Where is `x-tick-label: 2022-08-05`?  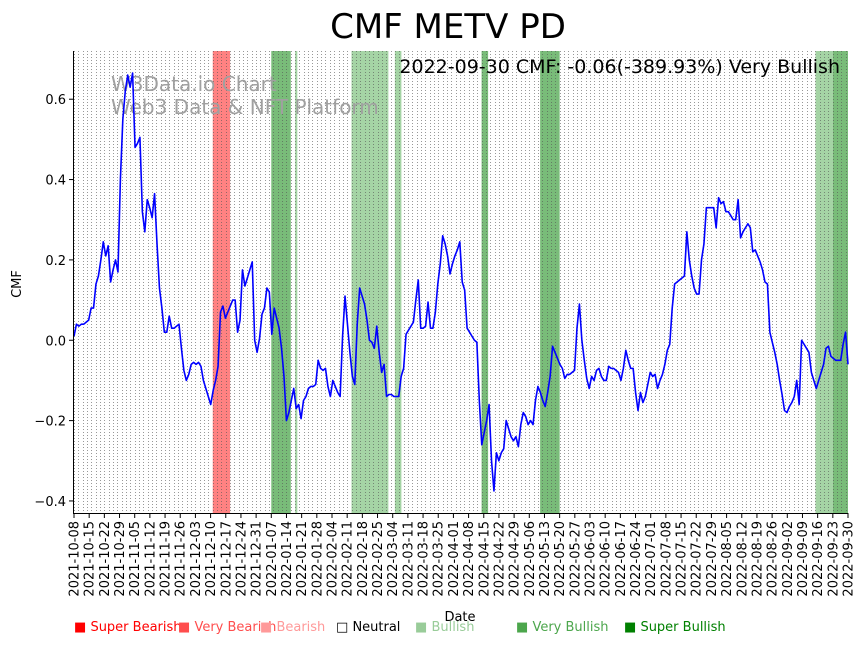 x-tick-label: 2022-08-05 is located at coordinates (727, 559).